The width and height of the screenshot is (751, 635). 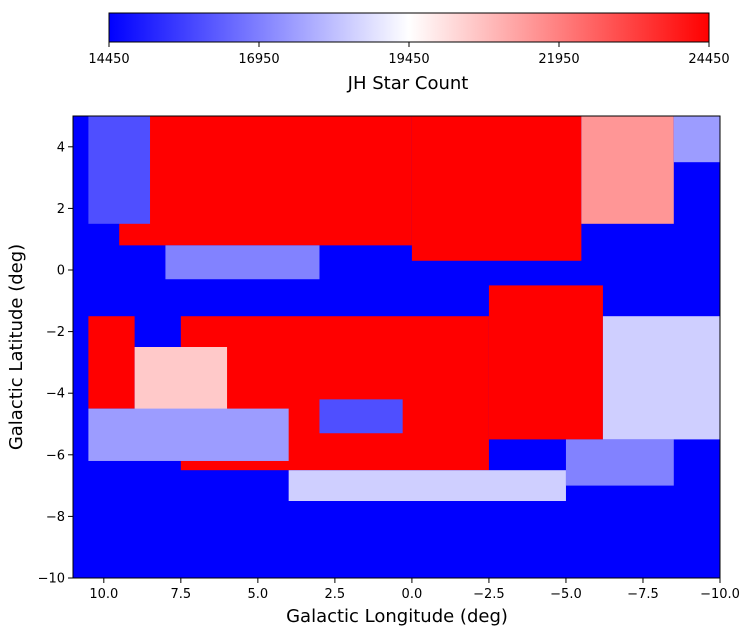 I want to click on x-tick-label: 0.0, so click(x=412, y=594).